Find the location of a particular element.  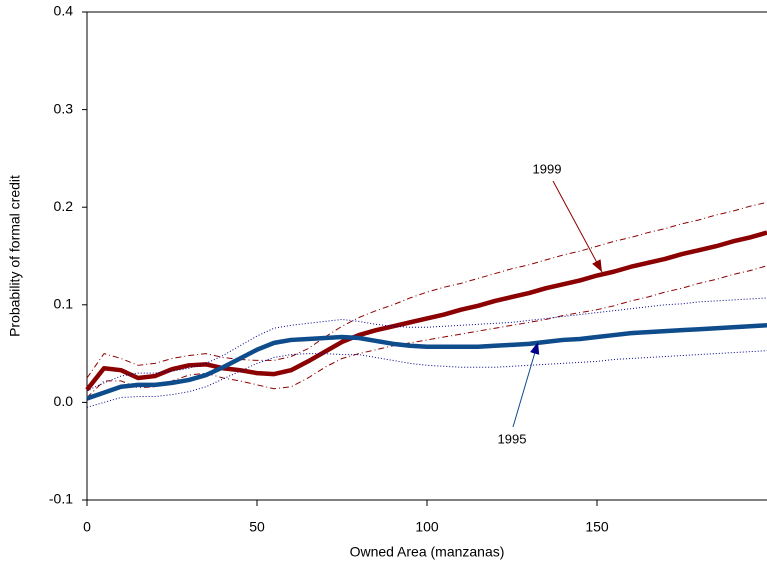

x-tick-label: 100 is located at coordinates (427, 527).